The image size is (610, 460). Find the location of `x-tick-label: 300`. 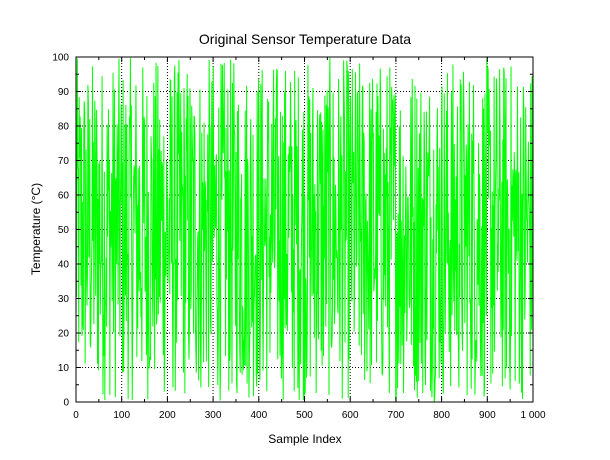

x-tick-label: 300 is located at coordinates (213, 415).